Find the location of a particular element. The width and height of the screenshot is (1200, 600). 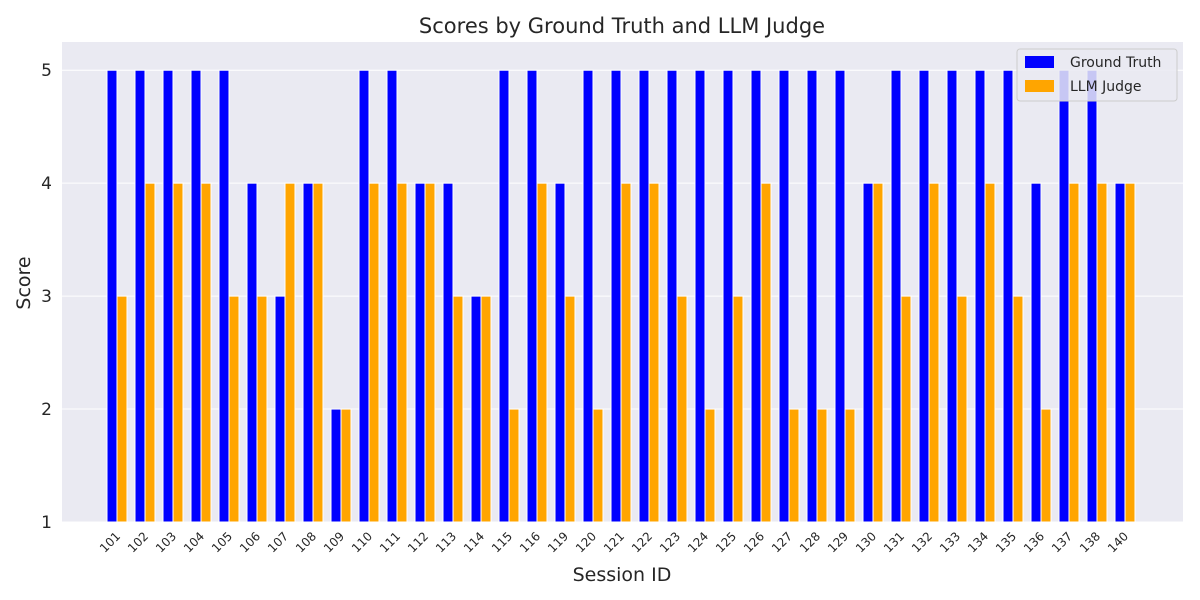

legend: Ground Truth LLM Judge is located at coordinates (1097, 75).